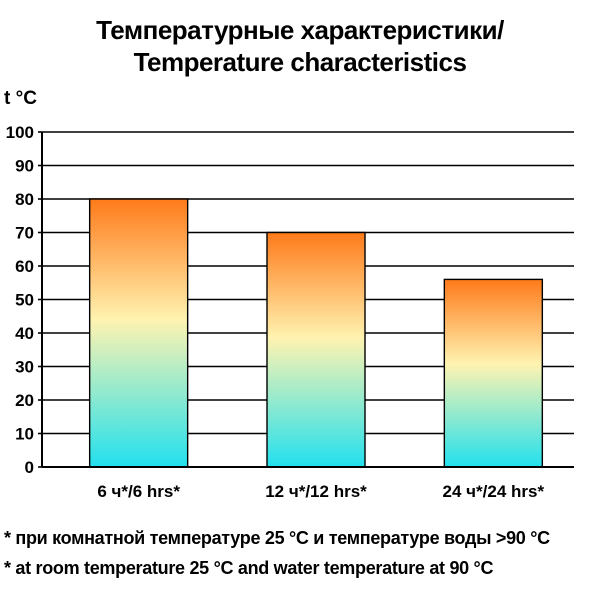 This screenshot has height=600, width=600. What do you see at coordinates (24, 266) in the screenshot?
I see `y-tick-label: 60` at bounding box center [24, 266].